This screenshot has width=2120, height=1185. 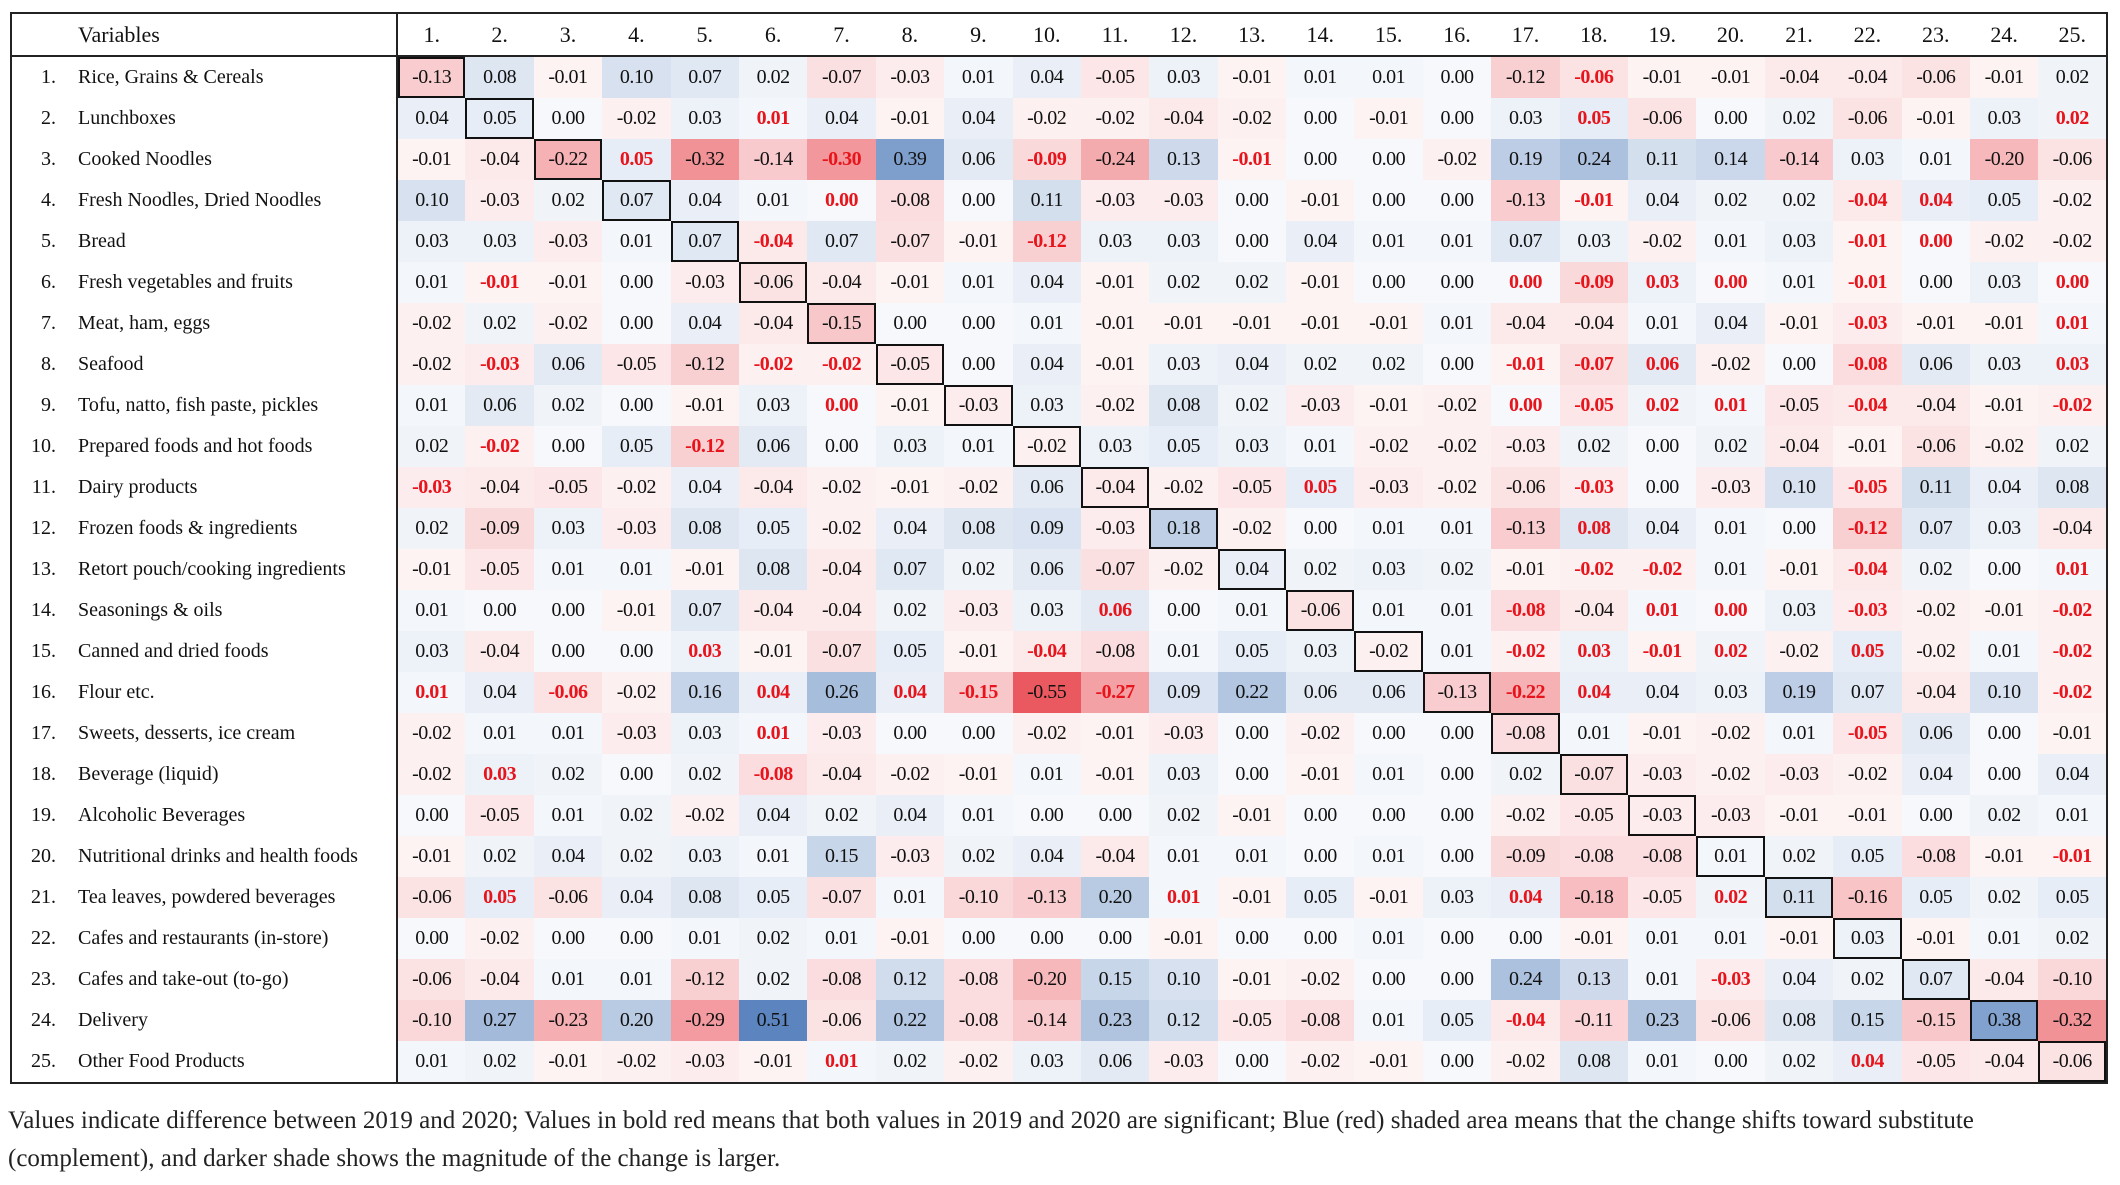 What do you see at coordinates (48, 364) in the screenshot?
I see `row-number: 8.` at bounding box center [48, 364].